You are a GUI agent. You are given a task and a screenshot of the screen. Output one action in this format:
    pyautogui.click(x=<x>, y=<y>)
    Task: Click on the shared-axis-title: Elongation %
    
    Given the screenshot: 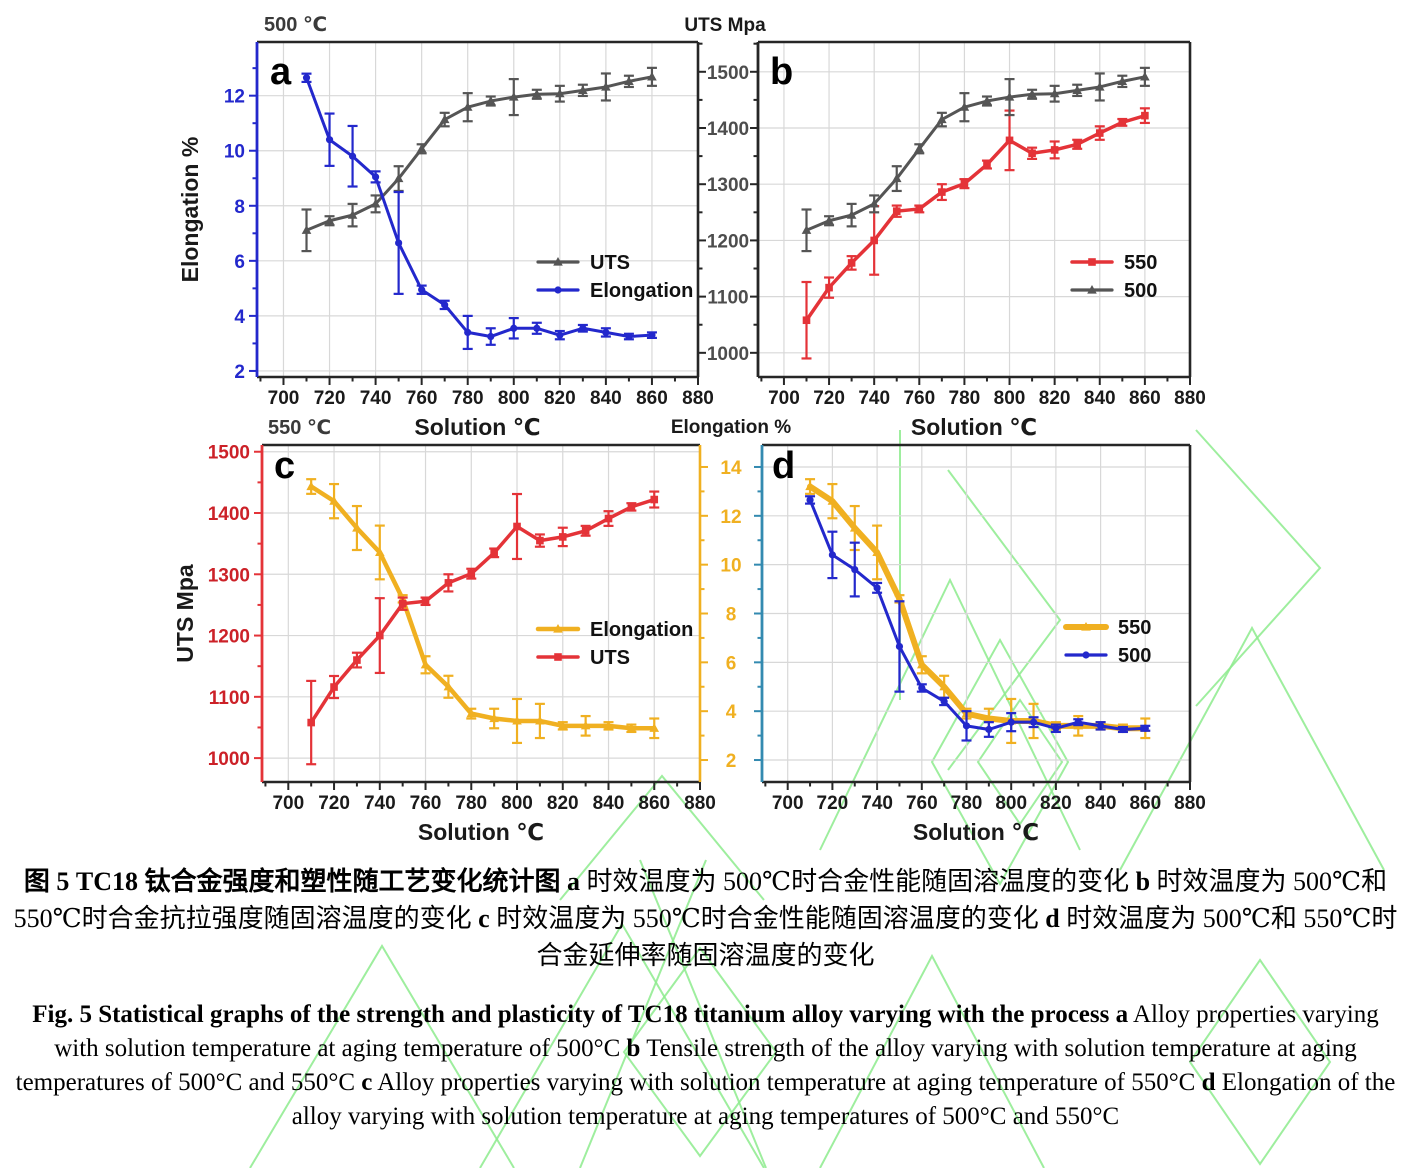 What is the action you would take?
    pyautogui.click(x=731, y=427)
    